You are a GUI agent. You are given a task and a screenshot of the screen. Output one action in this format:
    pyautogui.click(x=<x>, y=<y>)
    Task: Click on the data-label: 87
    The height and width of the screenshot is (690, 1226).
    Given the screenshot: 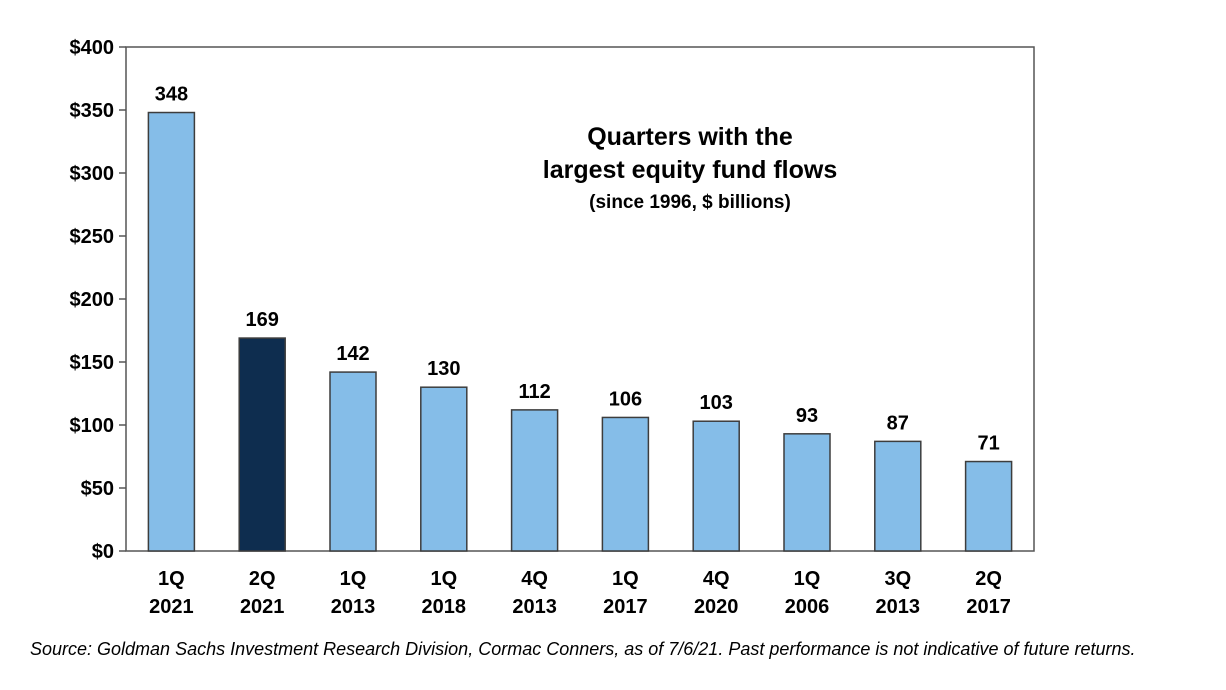 What is the action you would take?
    pyautogui.click(x=898, y=423)
    